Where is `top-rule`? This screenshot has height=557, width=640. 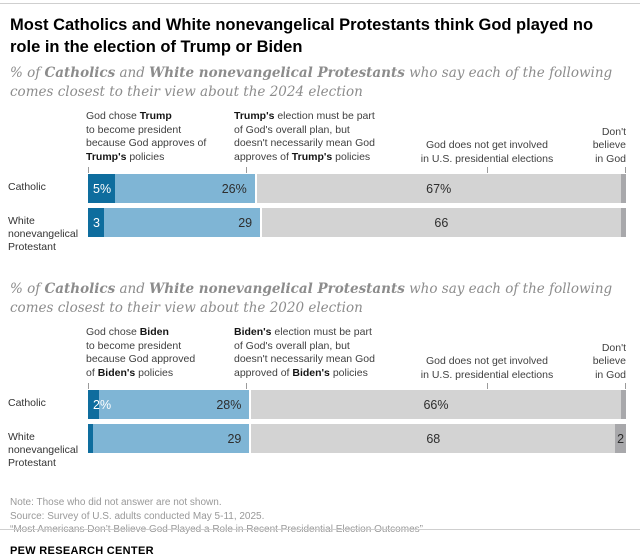
top-rule is located at coordinates (320, 3).